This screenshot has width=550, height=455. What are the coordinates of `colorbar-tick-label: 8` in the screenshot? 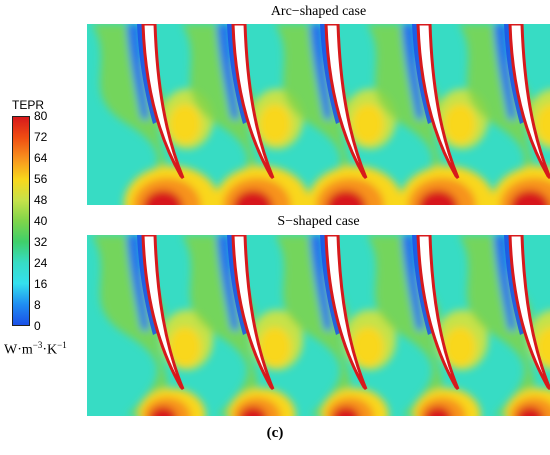 It's located at (37, 305).